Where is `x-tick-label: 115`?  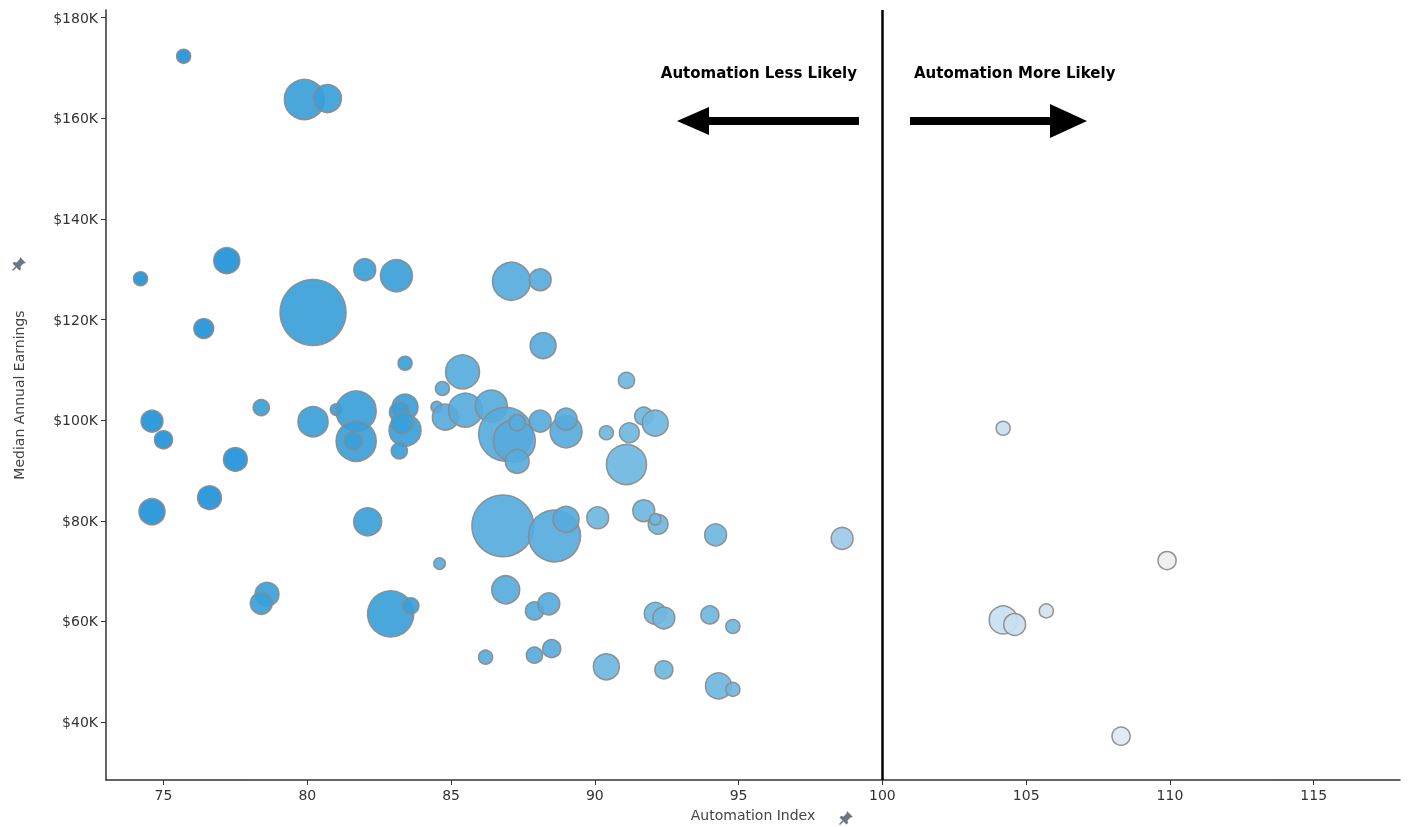 x-tick-label: 115 is located at coordinates (1314, 795).